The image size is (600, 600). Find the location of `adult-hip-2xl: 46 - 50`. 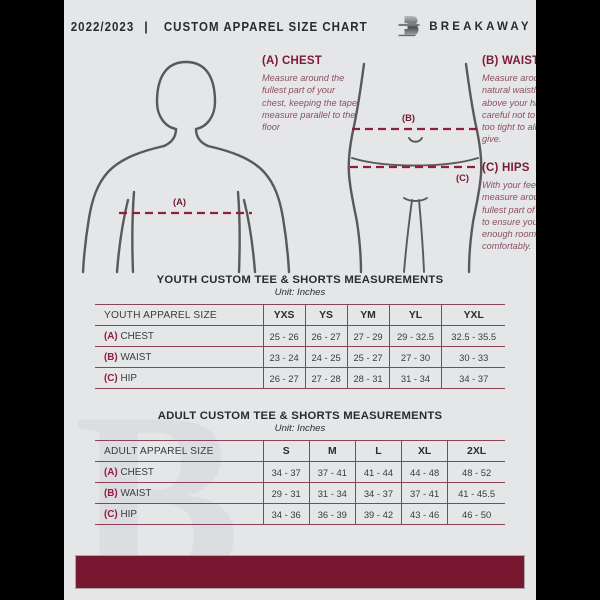

adult-hip-2xl: 46 - 50 is located at coordinates (476, 514).